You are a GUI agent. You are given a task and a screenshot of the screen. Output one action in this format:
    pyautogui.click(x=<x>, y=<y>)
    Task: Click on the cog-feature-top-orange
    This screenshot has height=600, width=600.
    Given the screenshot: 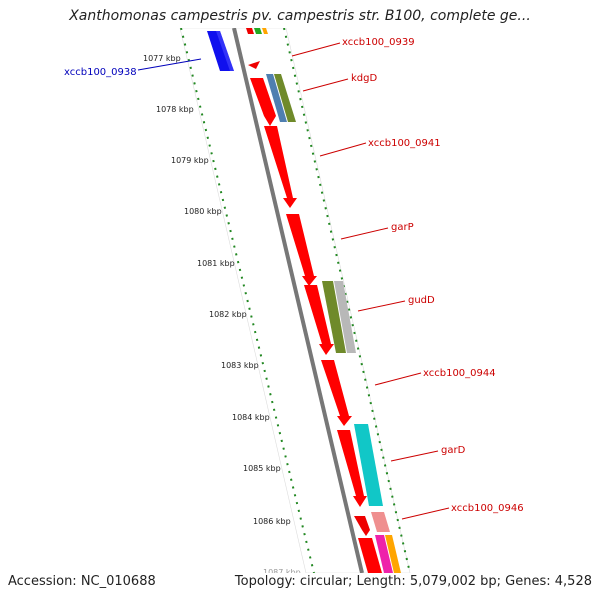 What is the action you would take?
    pyautogui.click(x=265, y=31)
    